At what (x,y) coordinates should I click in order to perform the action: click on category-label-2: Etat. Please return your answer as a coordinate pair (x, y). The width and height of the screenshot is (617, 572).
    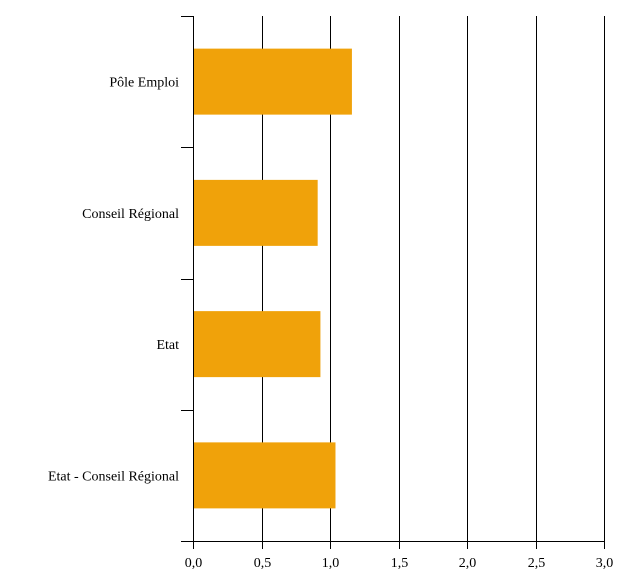
    Looking at the image, I should click on (167, 345).